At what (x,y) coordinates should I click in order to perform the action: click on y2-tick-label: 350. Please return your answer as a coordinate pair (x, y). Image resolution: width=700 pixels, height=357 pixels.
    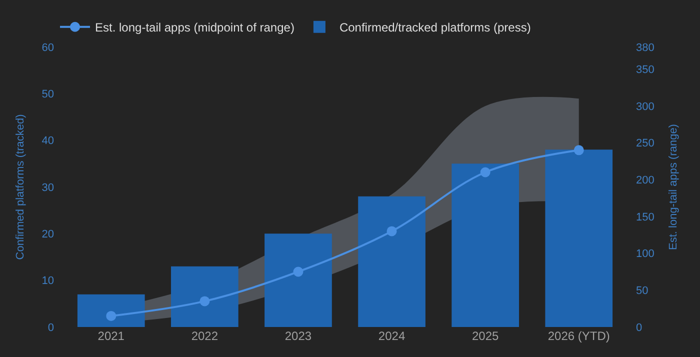
    Looking at the image, I should click on (645, 70).